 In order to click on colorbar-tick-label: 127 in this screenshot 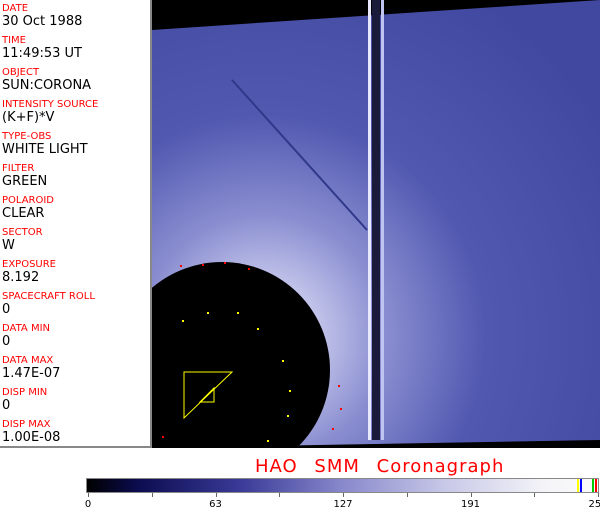, I will do `click(343, 504)`.